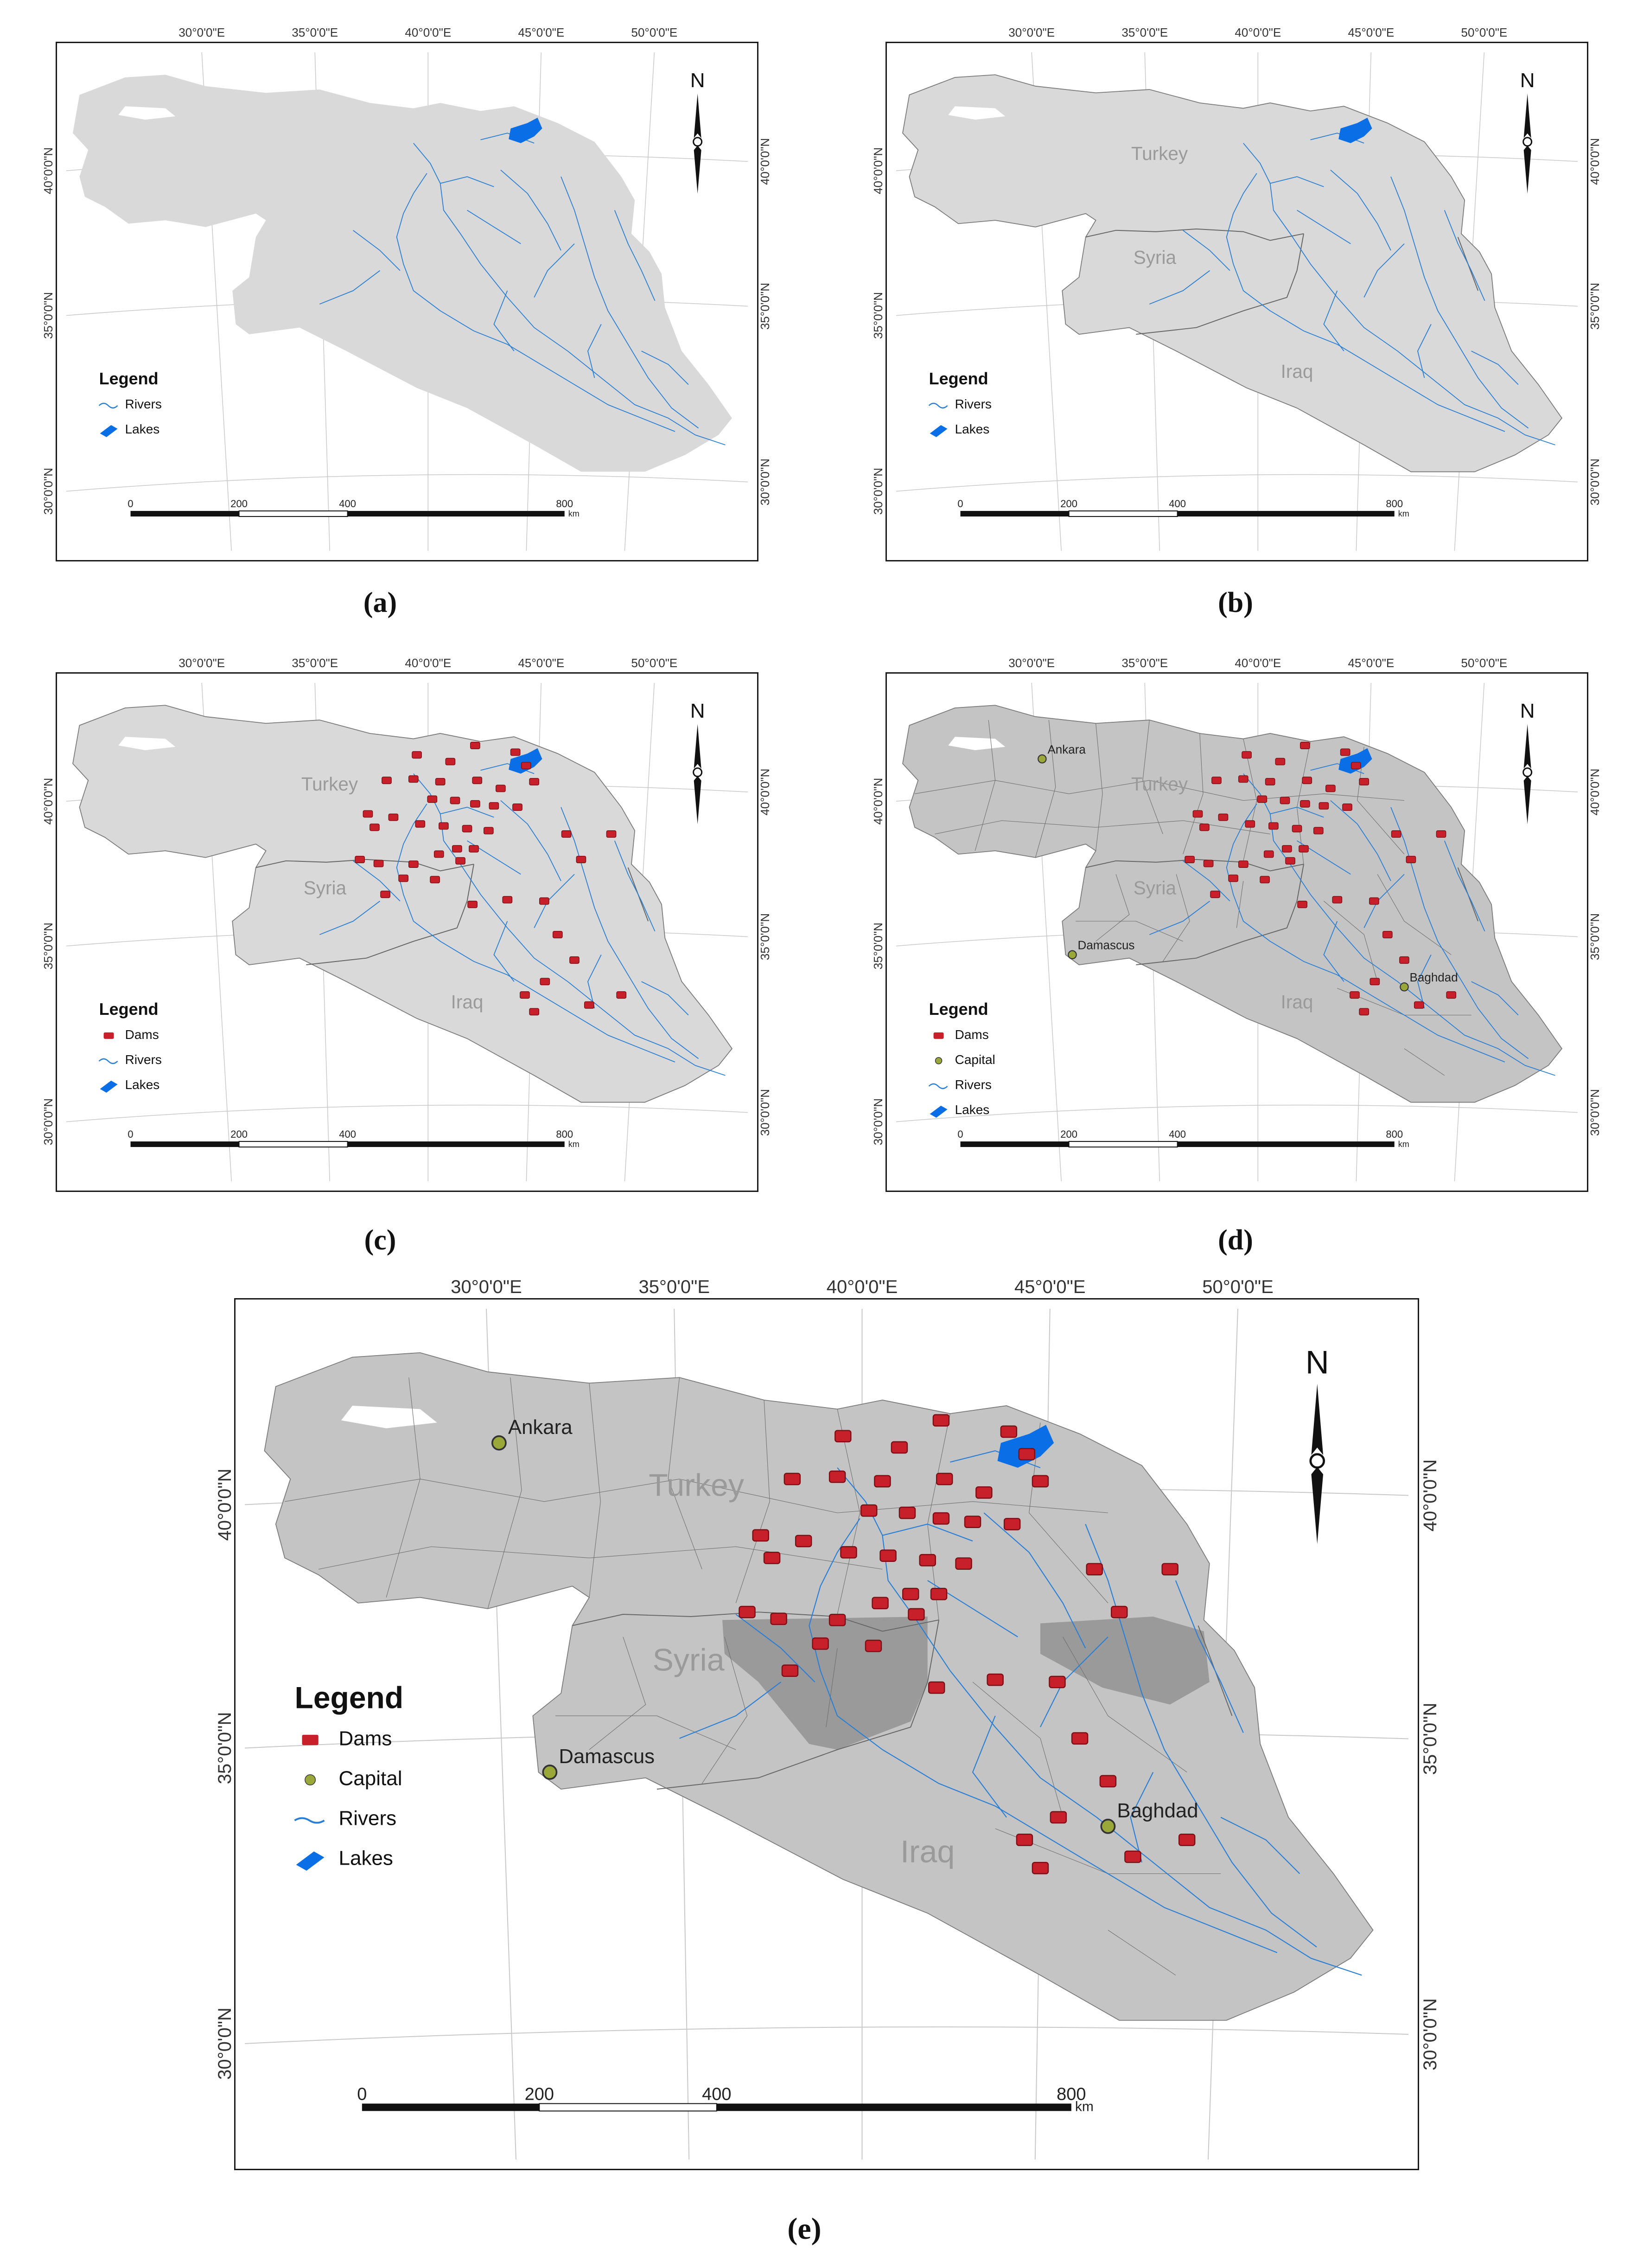 The image size is (1637, 2268). What do you see at coordinates (1159, 153) in the screenshot?
I see `country-label-turkey: Turkey` at bounding box center [1159, 153].